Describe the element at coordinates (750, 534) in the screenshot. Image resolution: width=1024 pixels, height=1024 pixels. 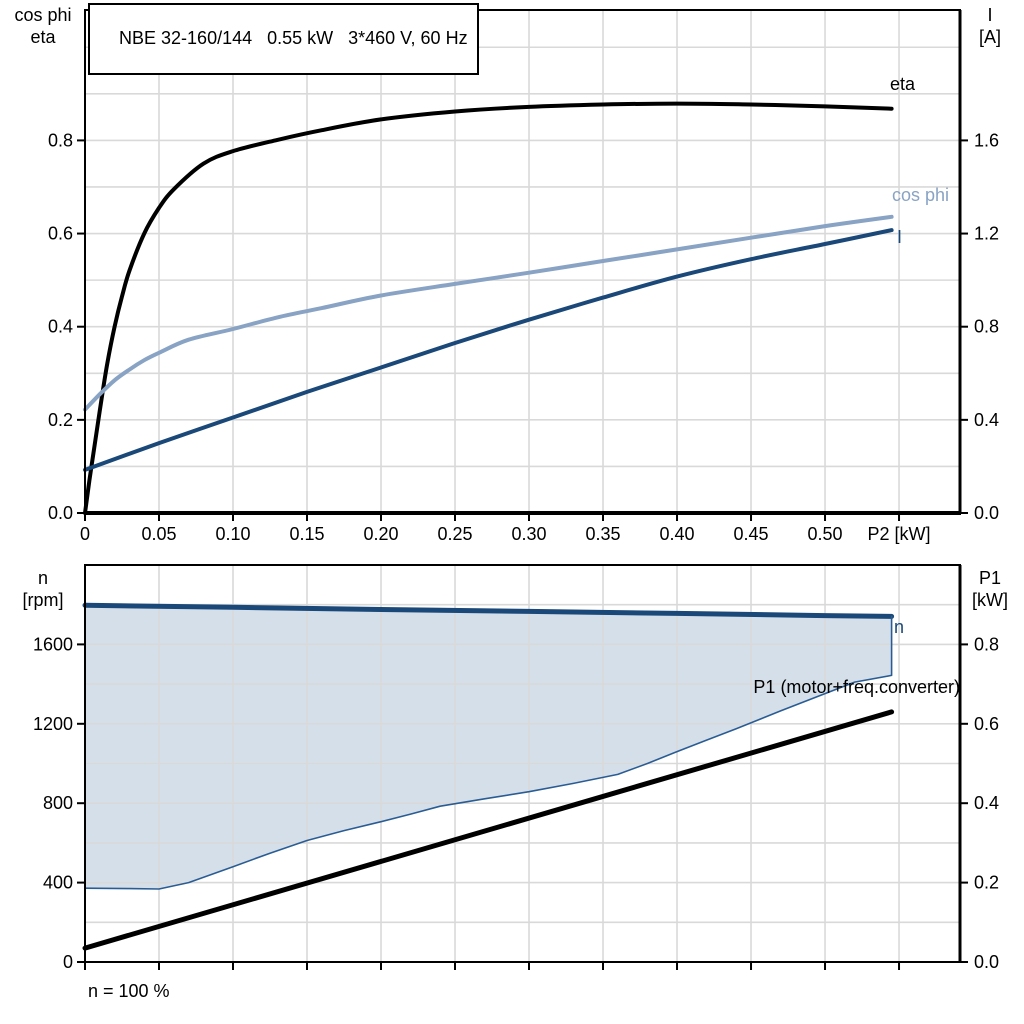
I see `x-axis-tick-label: 0.45` at that location.